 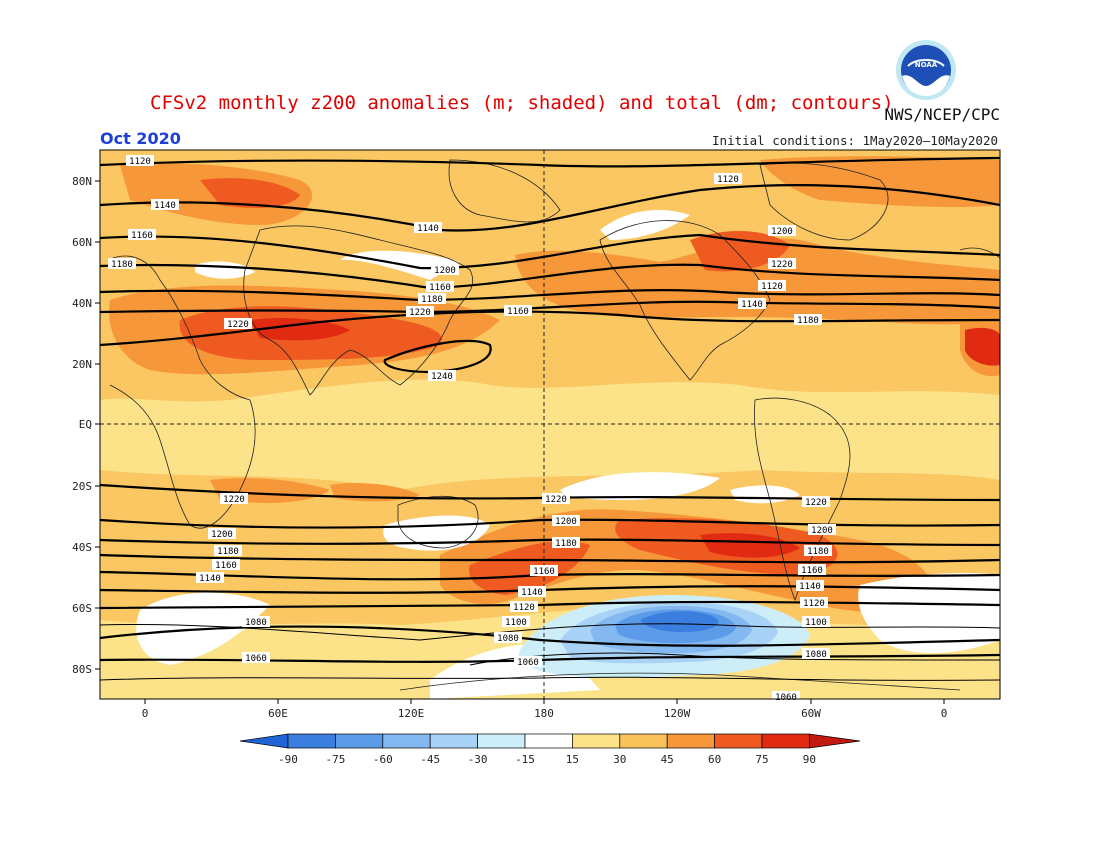 I want to click on lon-label: 120E, so click(x=411, y=713).